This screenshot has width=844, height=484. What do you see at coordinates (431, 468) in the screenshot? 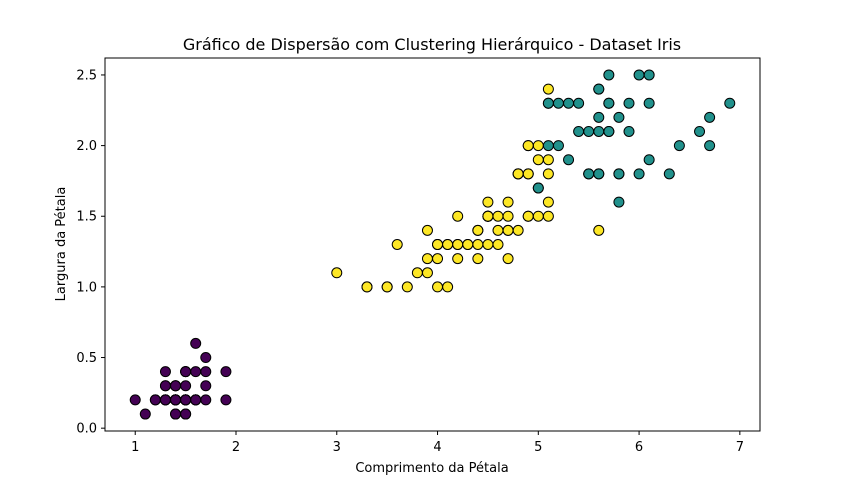
I see `x-axis-label: Comprimento da Pétala` at bounding box center [431, 468].